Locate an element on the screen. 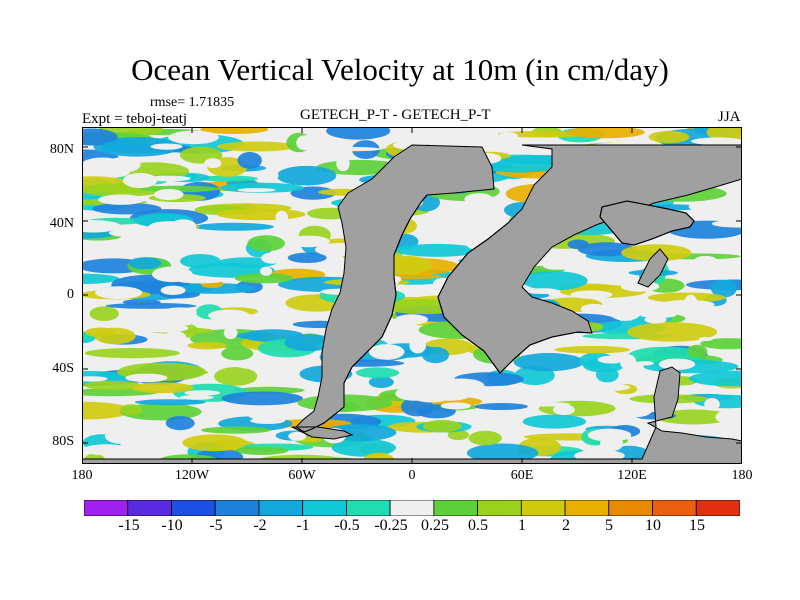 Image resolution: width=800 pixels, height=600 pixels. land-antarctic-fragment is located at coordinates (412, 415).